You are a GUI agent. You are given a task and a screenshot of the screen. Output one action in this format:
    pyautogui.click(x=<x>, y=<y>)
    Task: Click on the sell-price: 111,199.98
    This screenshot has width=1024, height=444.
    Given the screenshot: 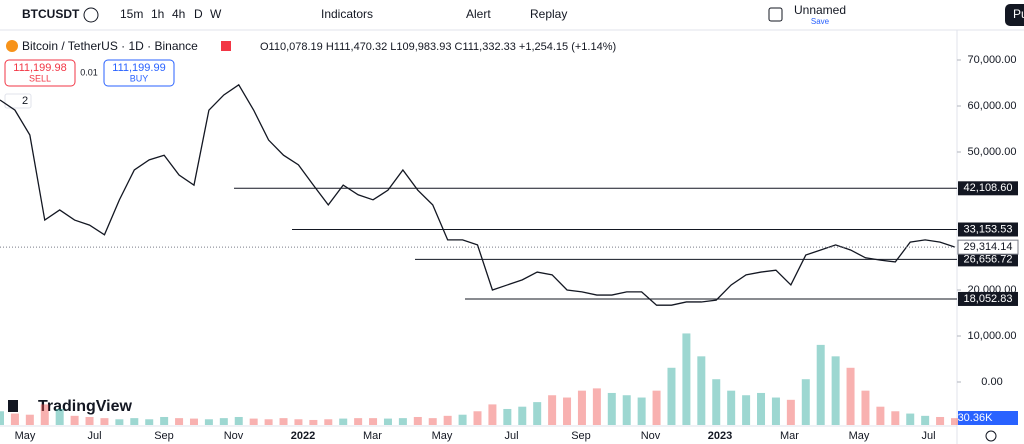 What is the action you would take?
    pyautogui.click(x=39, y=68)
    